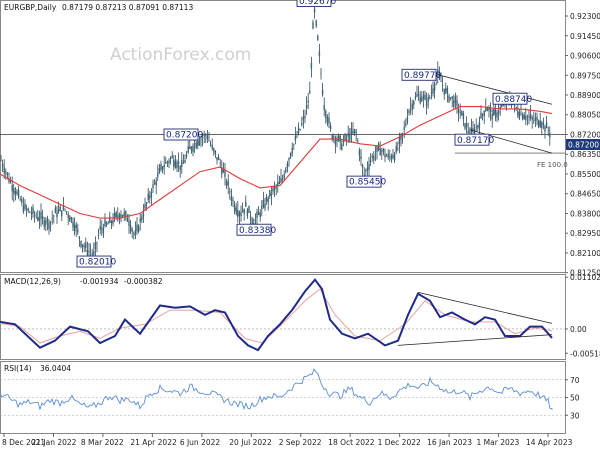  I want to click on price-annotation-label: 0.87170, so click(475, 141).